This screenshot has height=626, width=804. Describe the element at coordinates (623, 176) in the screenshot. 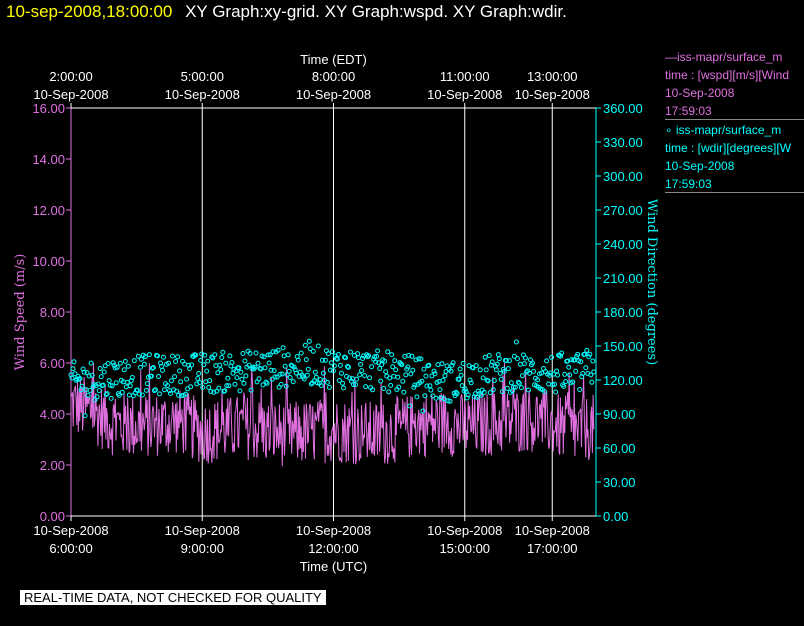

I see `right-tick-label: 300.00` at that location.